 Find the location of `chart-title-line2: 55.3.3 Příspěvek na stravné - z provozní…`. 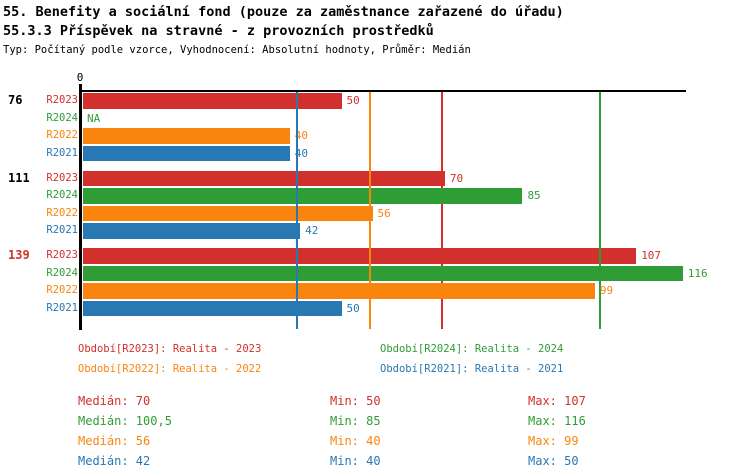

chart-title-line2: 55.3.3 Příspěvek na stravné - z provozní… is located at coordinates (218, 31).